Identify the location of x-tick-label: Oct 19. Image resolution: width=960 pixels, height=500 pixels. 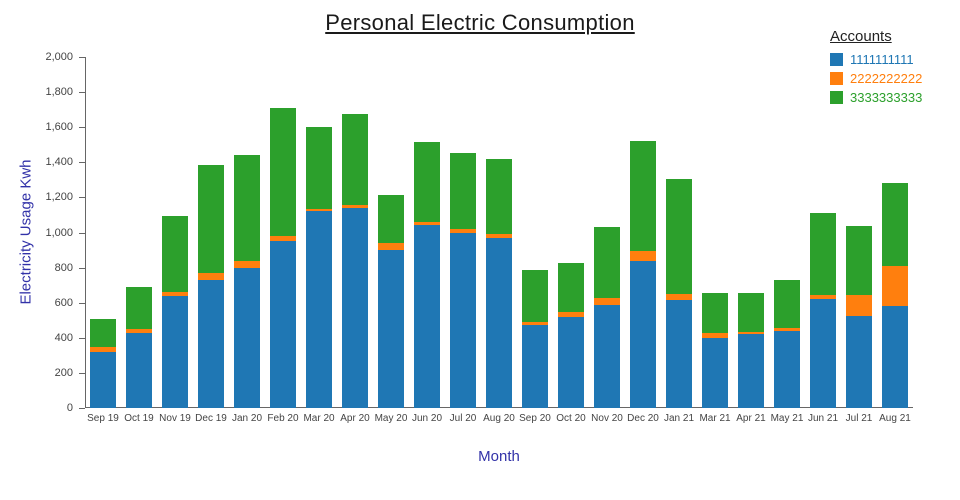
(139, 418).